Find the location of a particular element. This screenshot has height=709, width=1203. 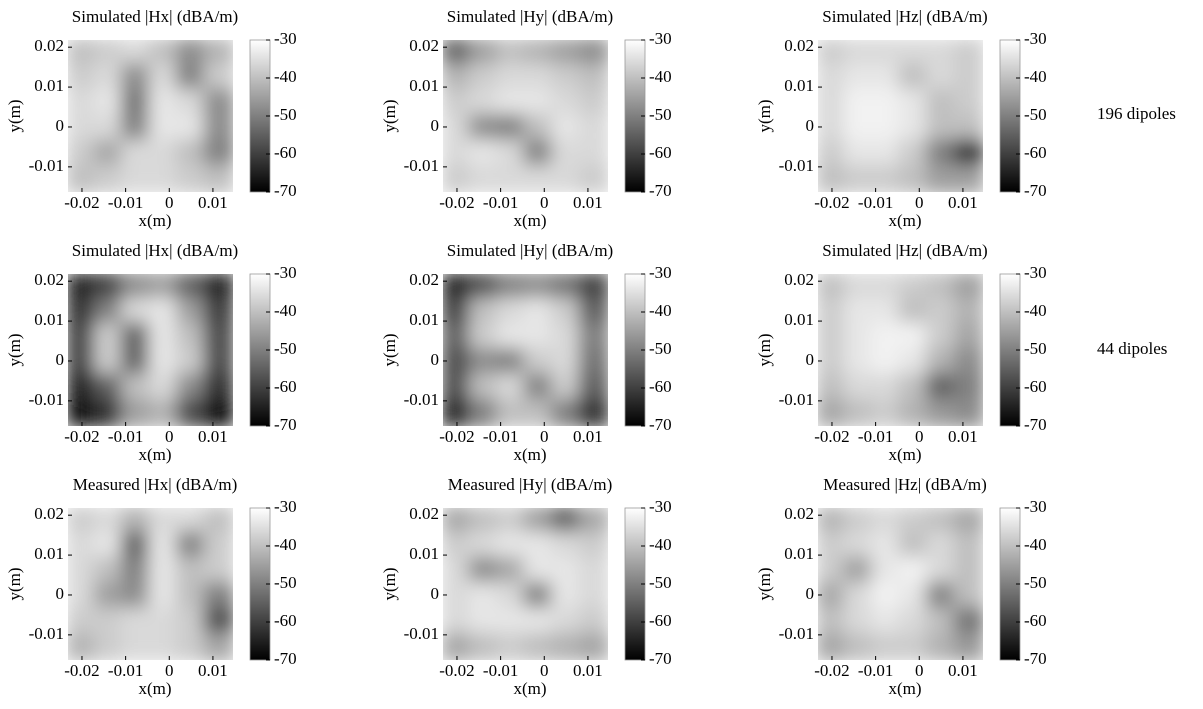

colorbar-tick-label: -70 is located at coordinates (660, 658).